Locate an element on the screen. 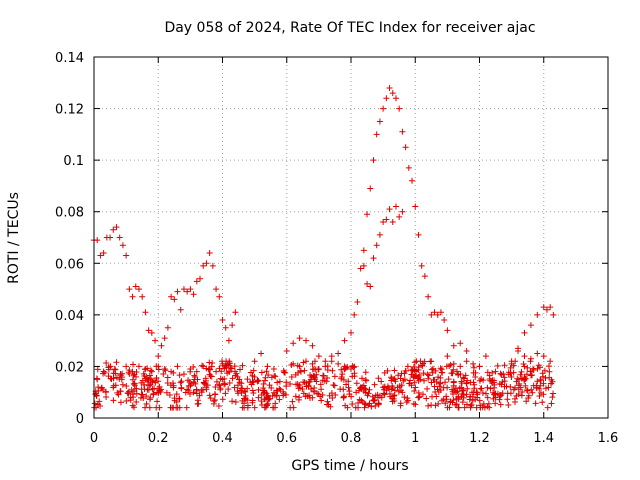  x-tick-label: 1.6 is located at coordinates (608, 438).